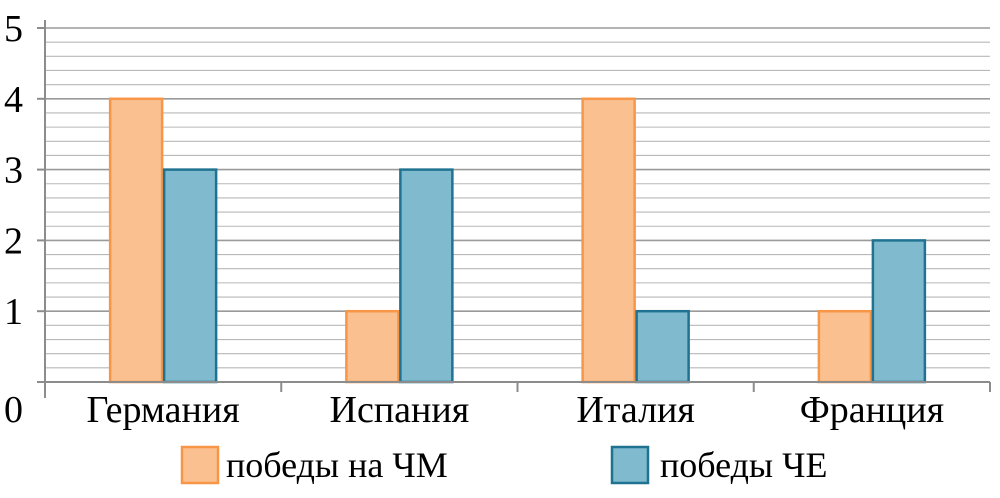  What do you see at coordinates (504, 465) in the screenshot?
I see `legend: победы на ЧМ победы ЧЕ` at bounding box center [504, 465].